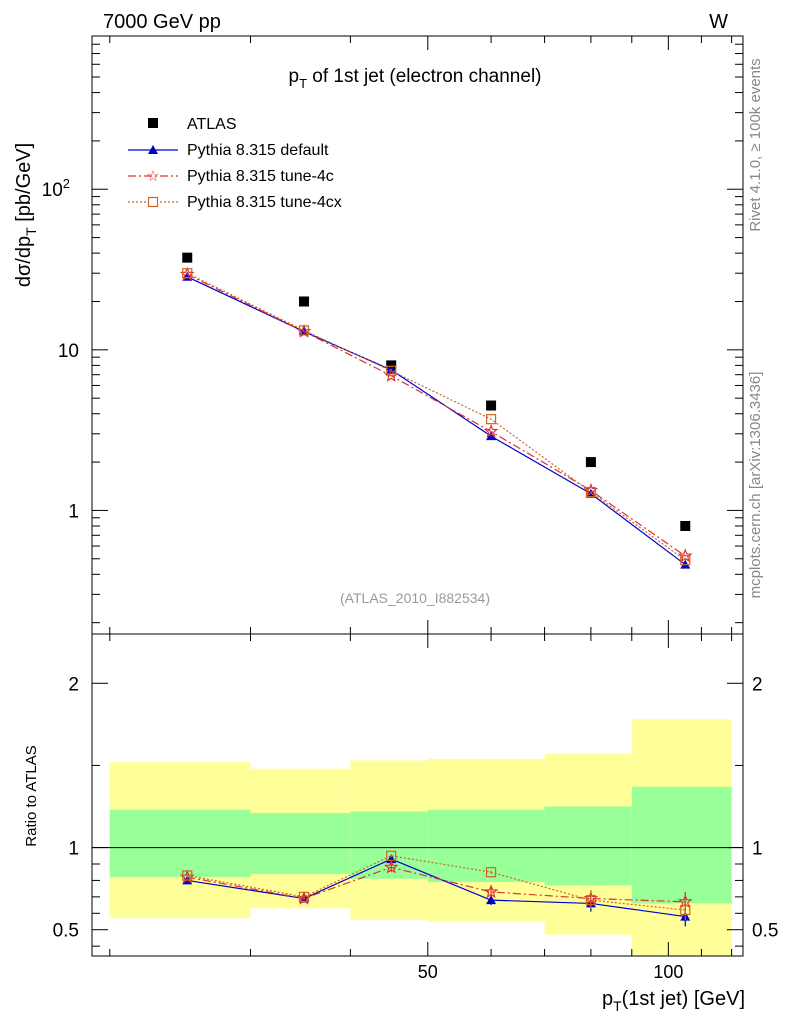 The width and height of the screenshot is (786, 1024). Describe the element at coordinates (428, 972) in the screenshot. I see `x-tick-label: 50` at that location.